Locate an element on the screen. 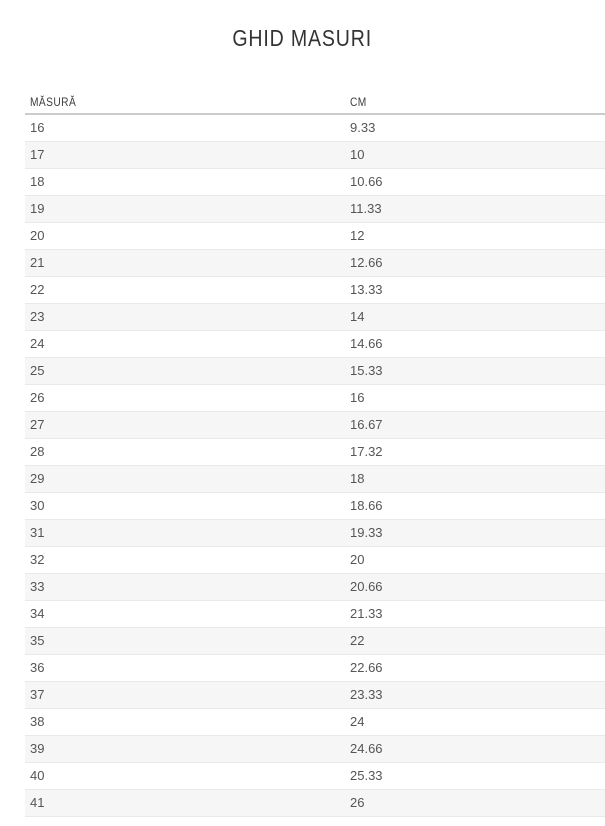 The width and height of the screenshot is (605, 826). column-header-cm-label: CM is located at coordinates (358, 101).